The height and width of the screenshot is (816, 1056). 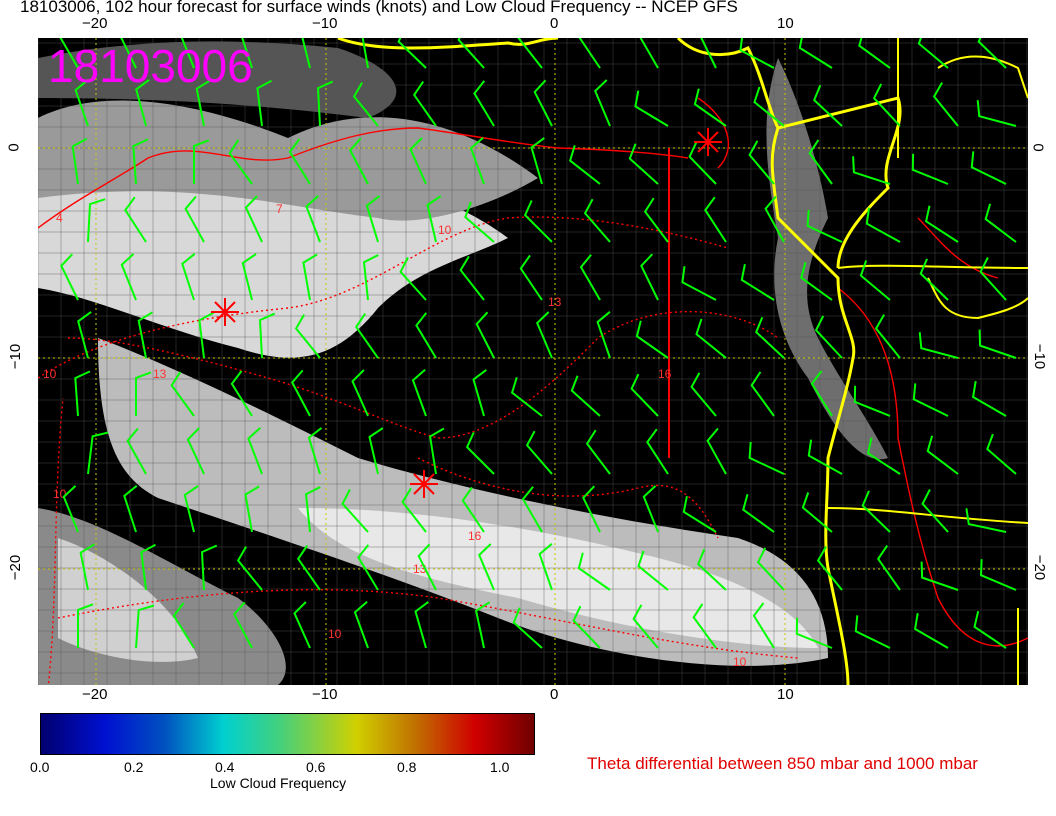 I want to click on colorbar, so click(x=287, y=734).